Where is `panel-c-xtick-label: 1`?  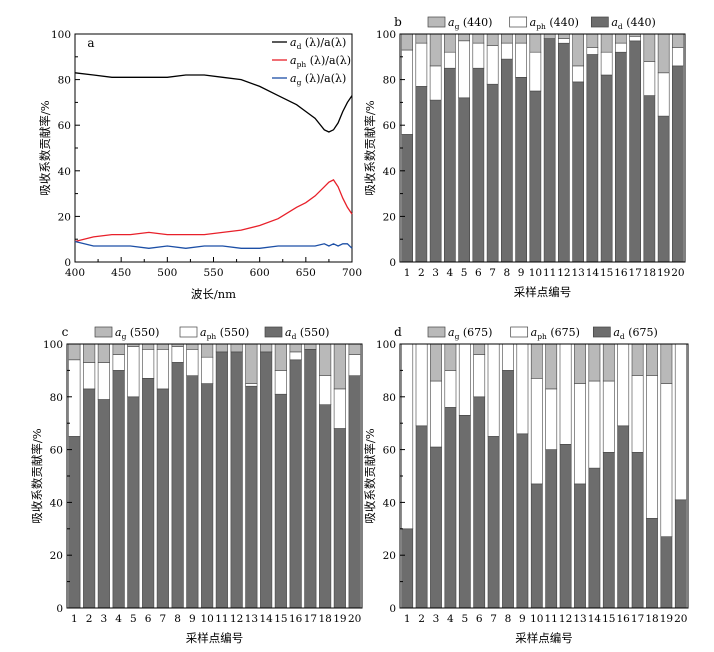 panel-c-xtick-label: 1 is located at coordinates (74, 619).